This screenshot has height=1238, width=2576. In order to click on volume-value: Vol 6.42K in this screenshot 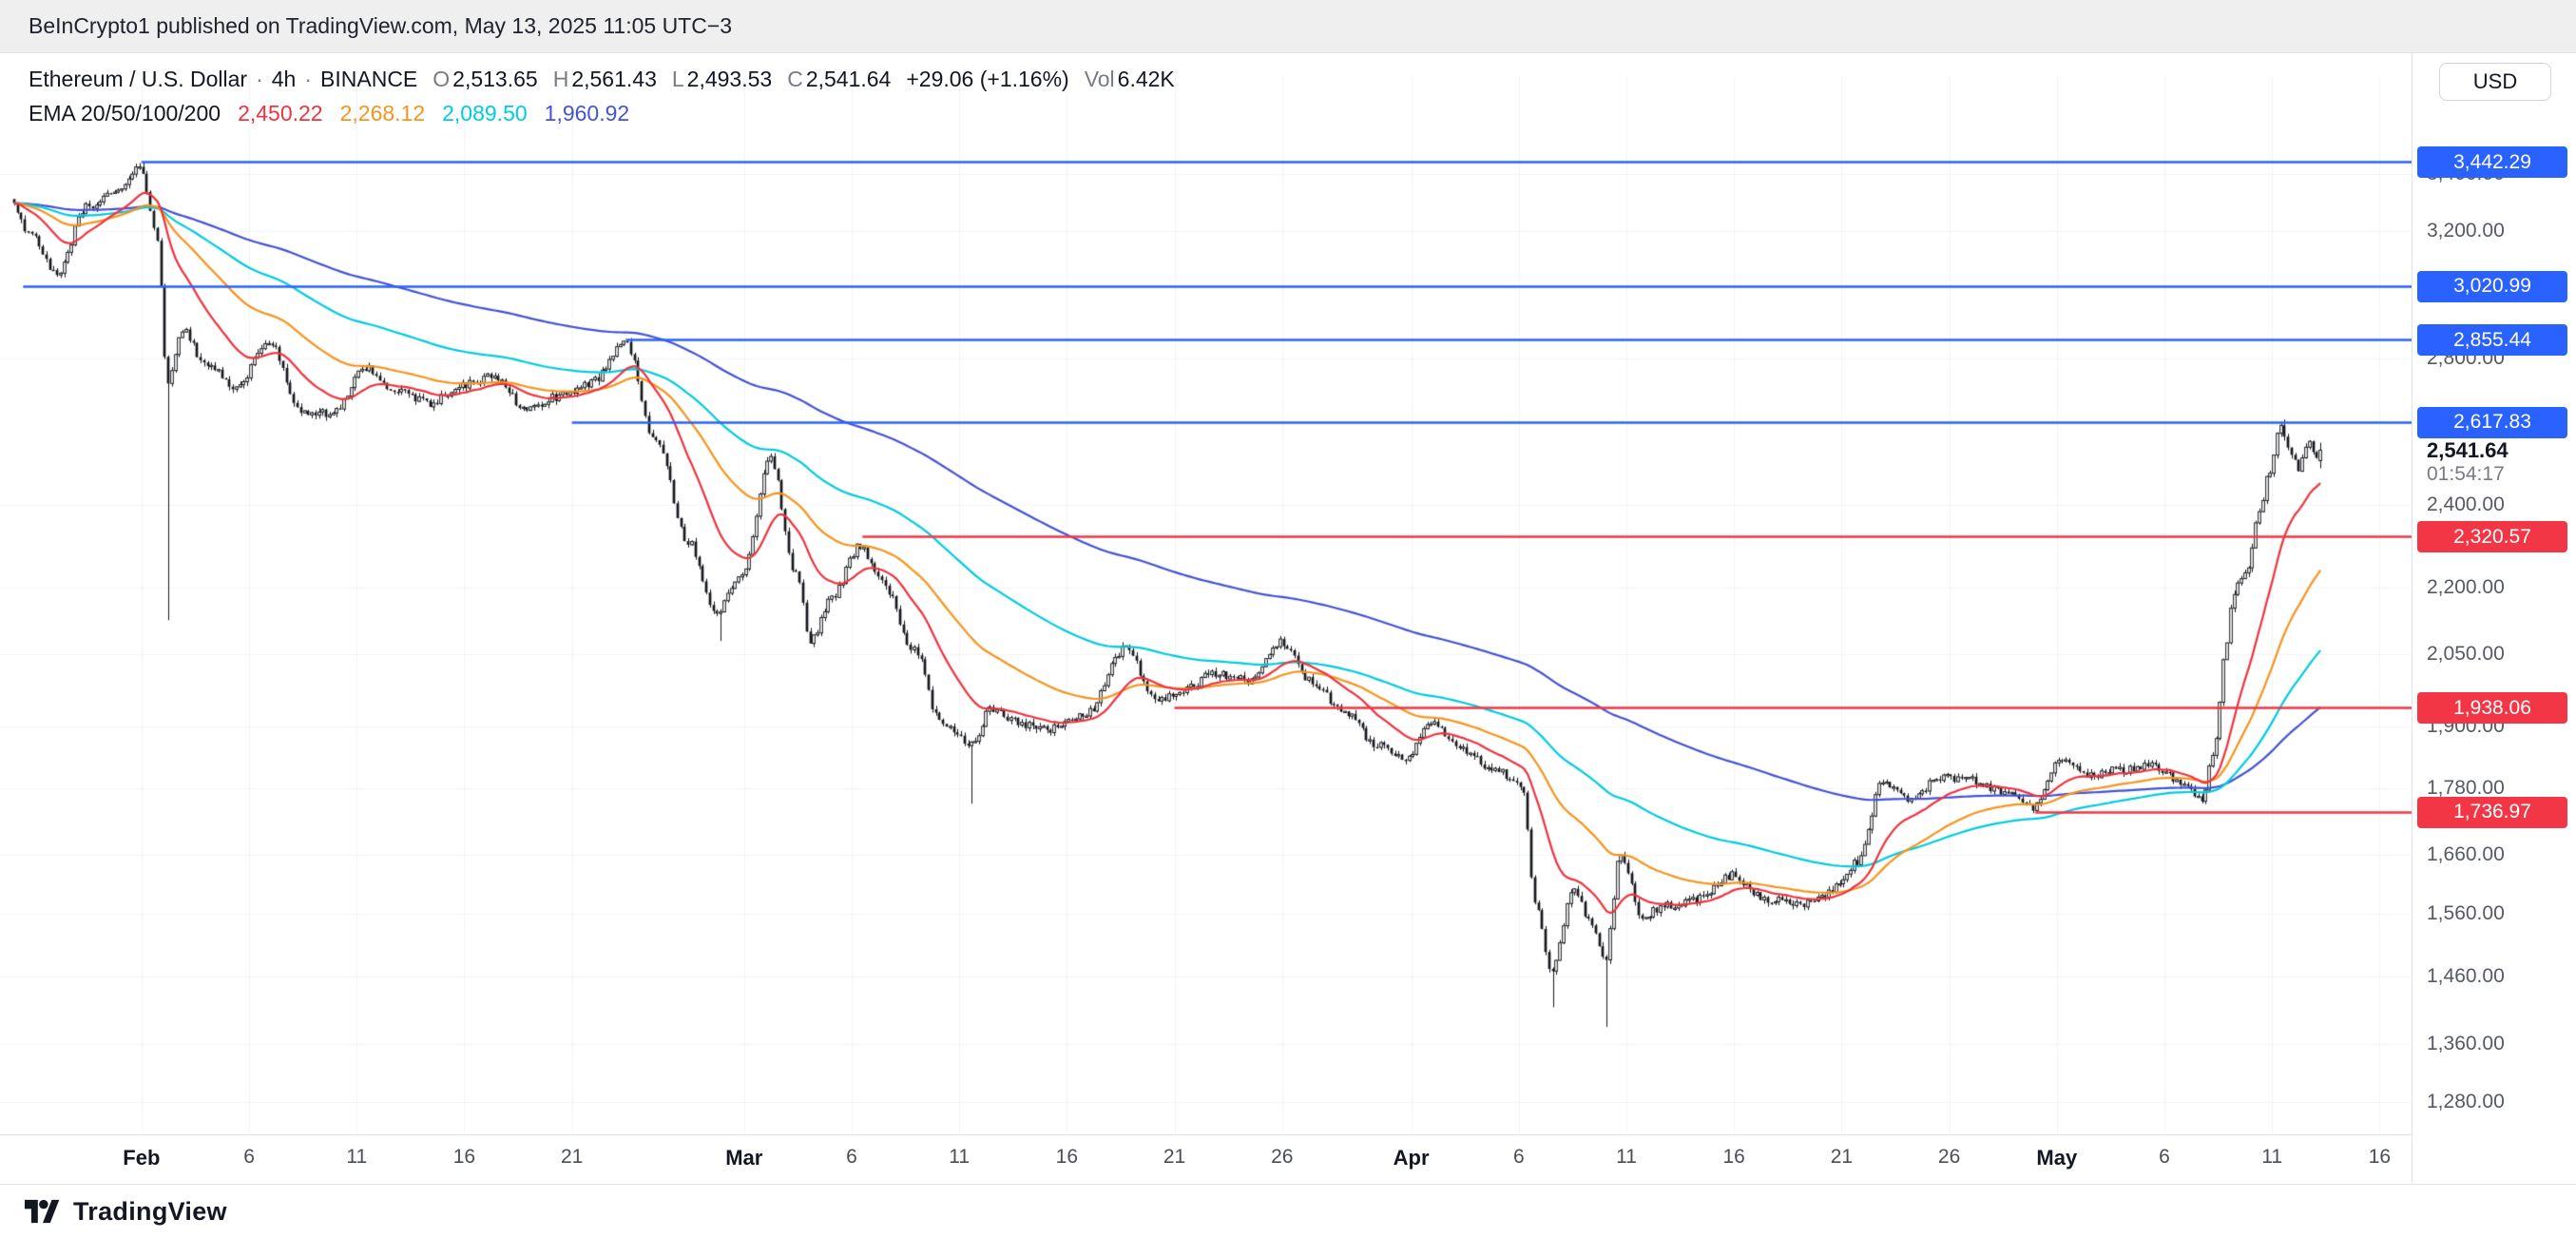, I will do `click(1129, 79)`.